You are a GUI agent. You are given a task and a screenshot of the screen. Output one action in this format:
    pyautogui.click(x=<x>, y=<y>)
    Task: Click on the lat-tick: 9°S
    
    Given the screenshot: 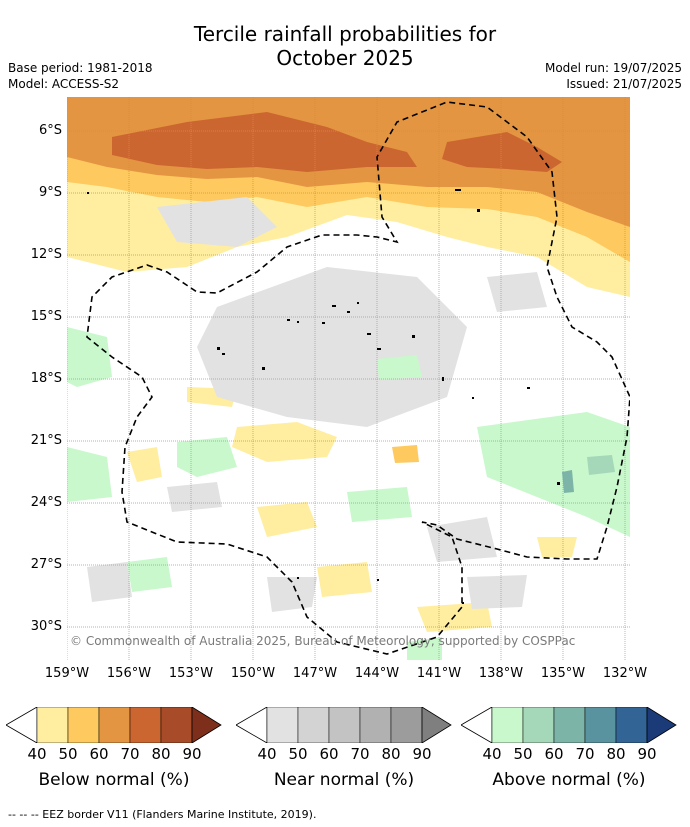 What is the action you would take?
    pyautogui.click(x=50, y=192)
    